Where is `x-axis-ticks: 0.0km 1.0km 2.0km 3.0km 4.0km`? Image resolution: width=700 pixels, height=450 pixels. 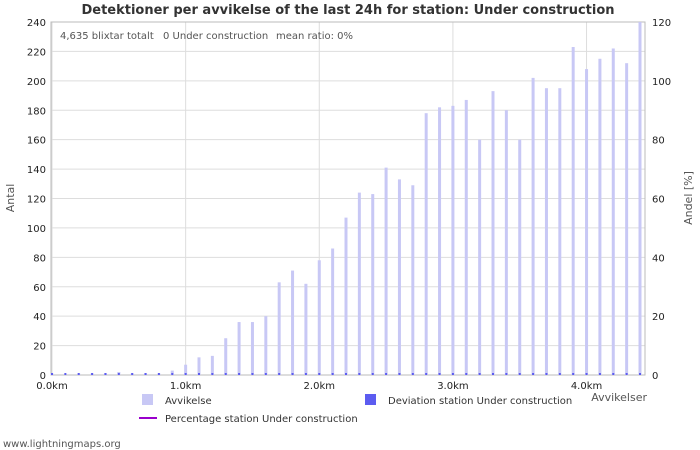 x-axis-ticks: 0.0km 1.0km 2.0km 3.0km 4.0km is located at coordinates (319, 386).